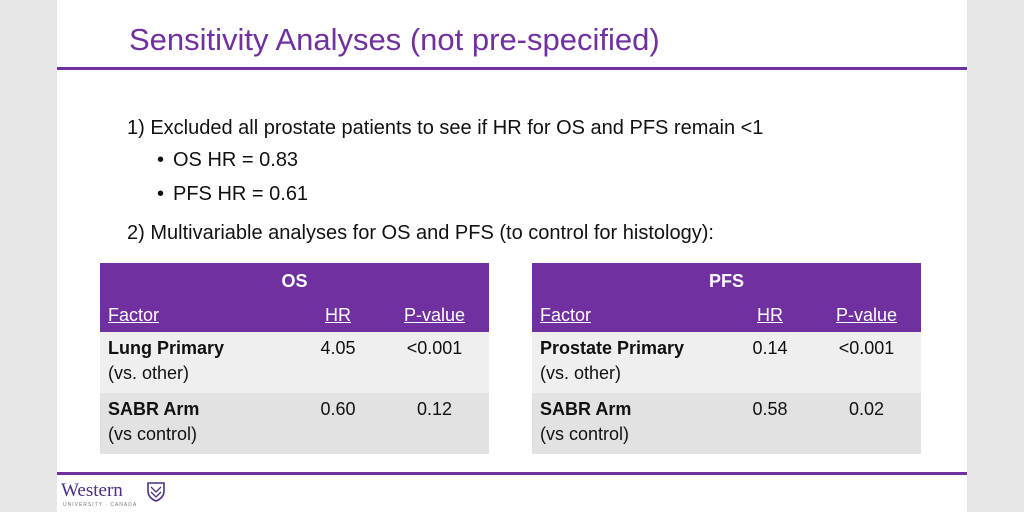  What do you see at coordinates (866, 315) in the screenshot?
I see `pfs-header-pvalue: P-value` at bounding box center [866, 315].